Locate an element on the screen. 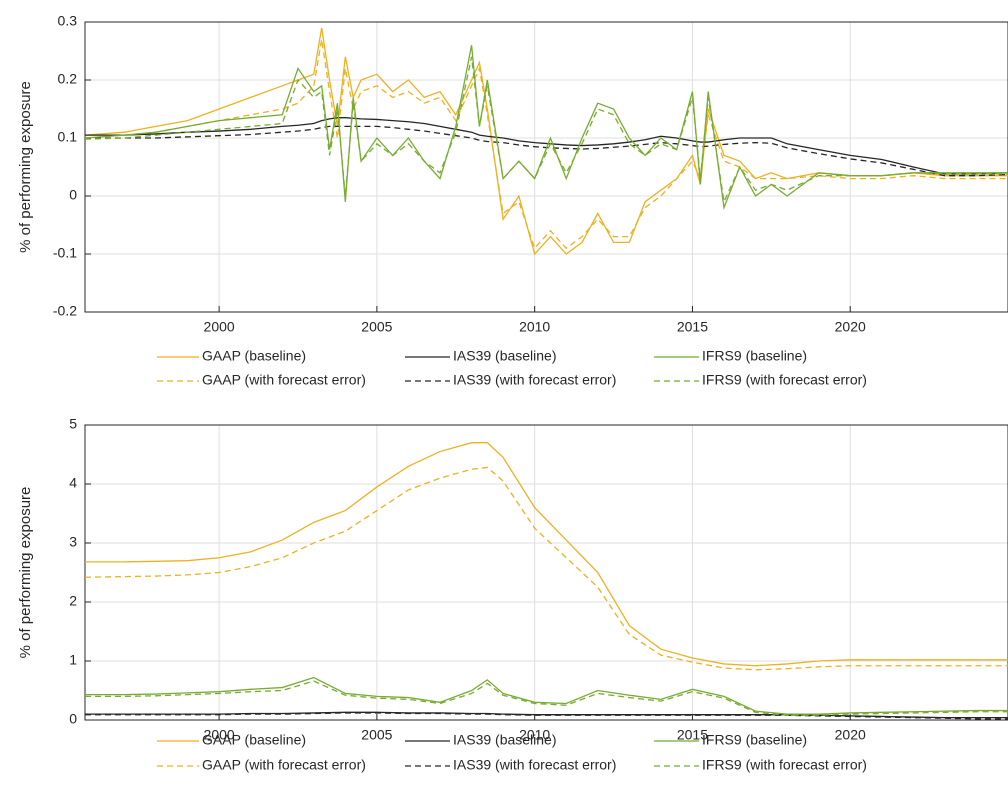  y-tick-label: 3 is located at coordinates (73, 542).